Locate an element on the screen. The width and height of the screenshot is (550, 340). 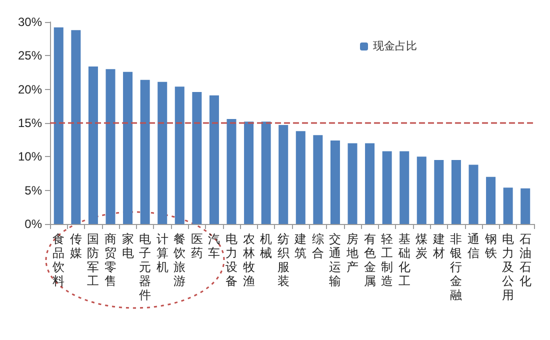
x-tick-label: 计算机 is located at coordinates (162, 253).